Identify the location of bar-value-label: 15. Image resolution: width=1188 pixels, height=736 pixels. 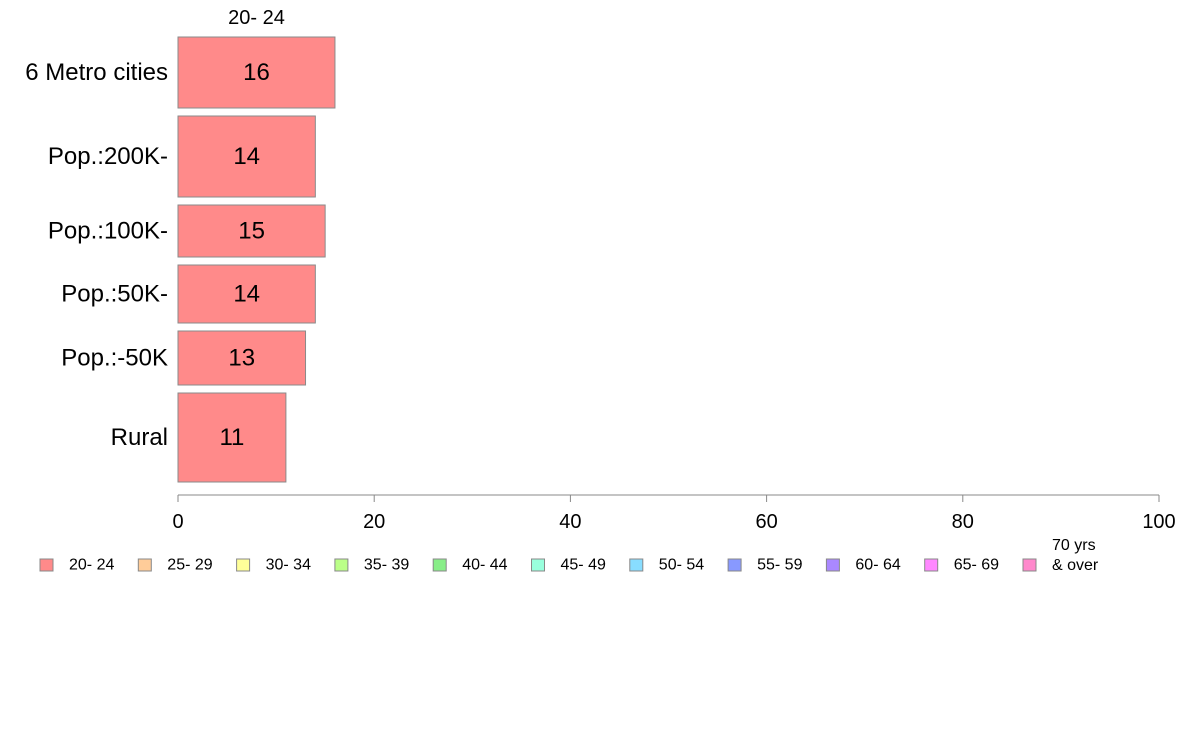
(251, 231).